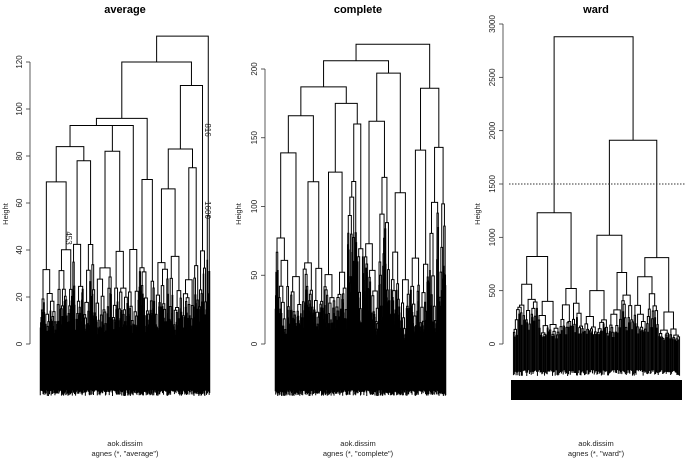 The width and height of the screenshot is (685, 459). What do you see at coordinates (492, 184) in the screenshot?
I see `y-tick-label: 1500` at bounding box center [492, 184].